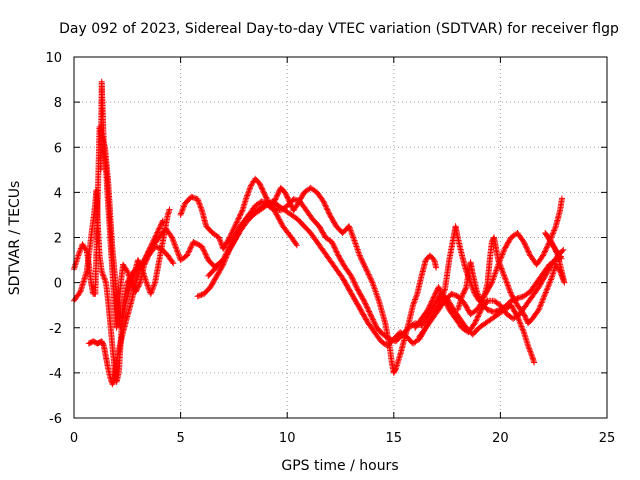 Image resolution: width=640 pixels, height=480 pixels. What do you see at coordinates (55, 419) in the screenshot?
I see `y-tick-label: -6` at bounding box center [55, 419].